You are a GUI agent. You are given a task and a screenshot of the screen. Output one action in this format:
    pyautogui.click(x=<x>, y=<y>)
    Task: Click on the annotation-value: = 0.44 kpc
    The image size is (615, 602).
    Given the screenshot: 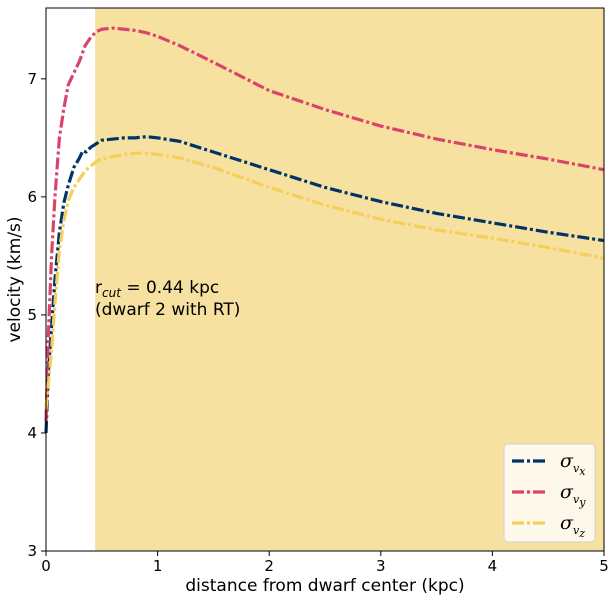 What is the action you would take?
    pyautogui.click(x=170, y=288)
    